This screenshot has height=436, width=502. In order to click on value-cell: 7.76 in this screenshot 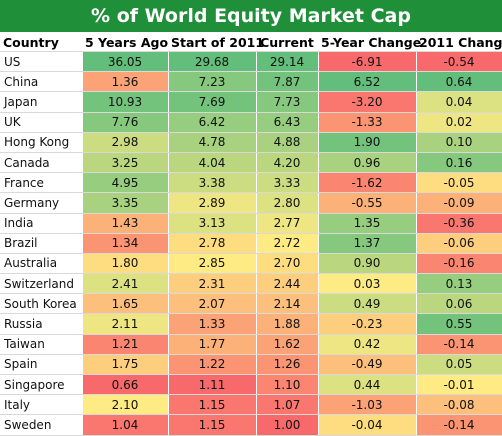, I will do `click(125, 122)`.